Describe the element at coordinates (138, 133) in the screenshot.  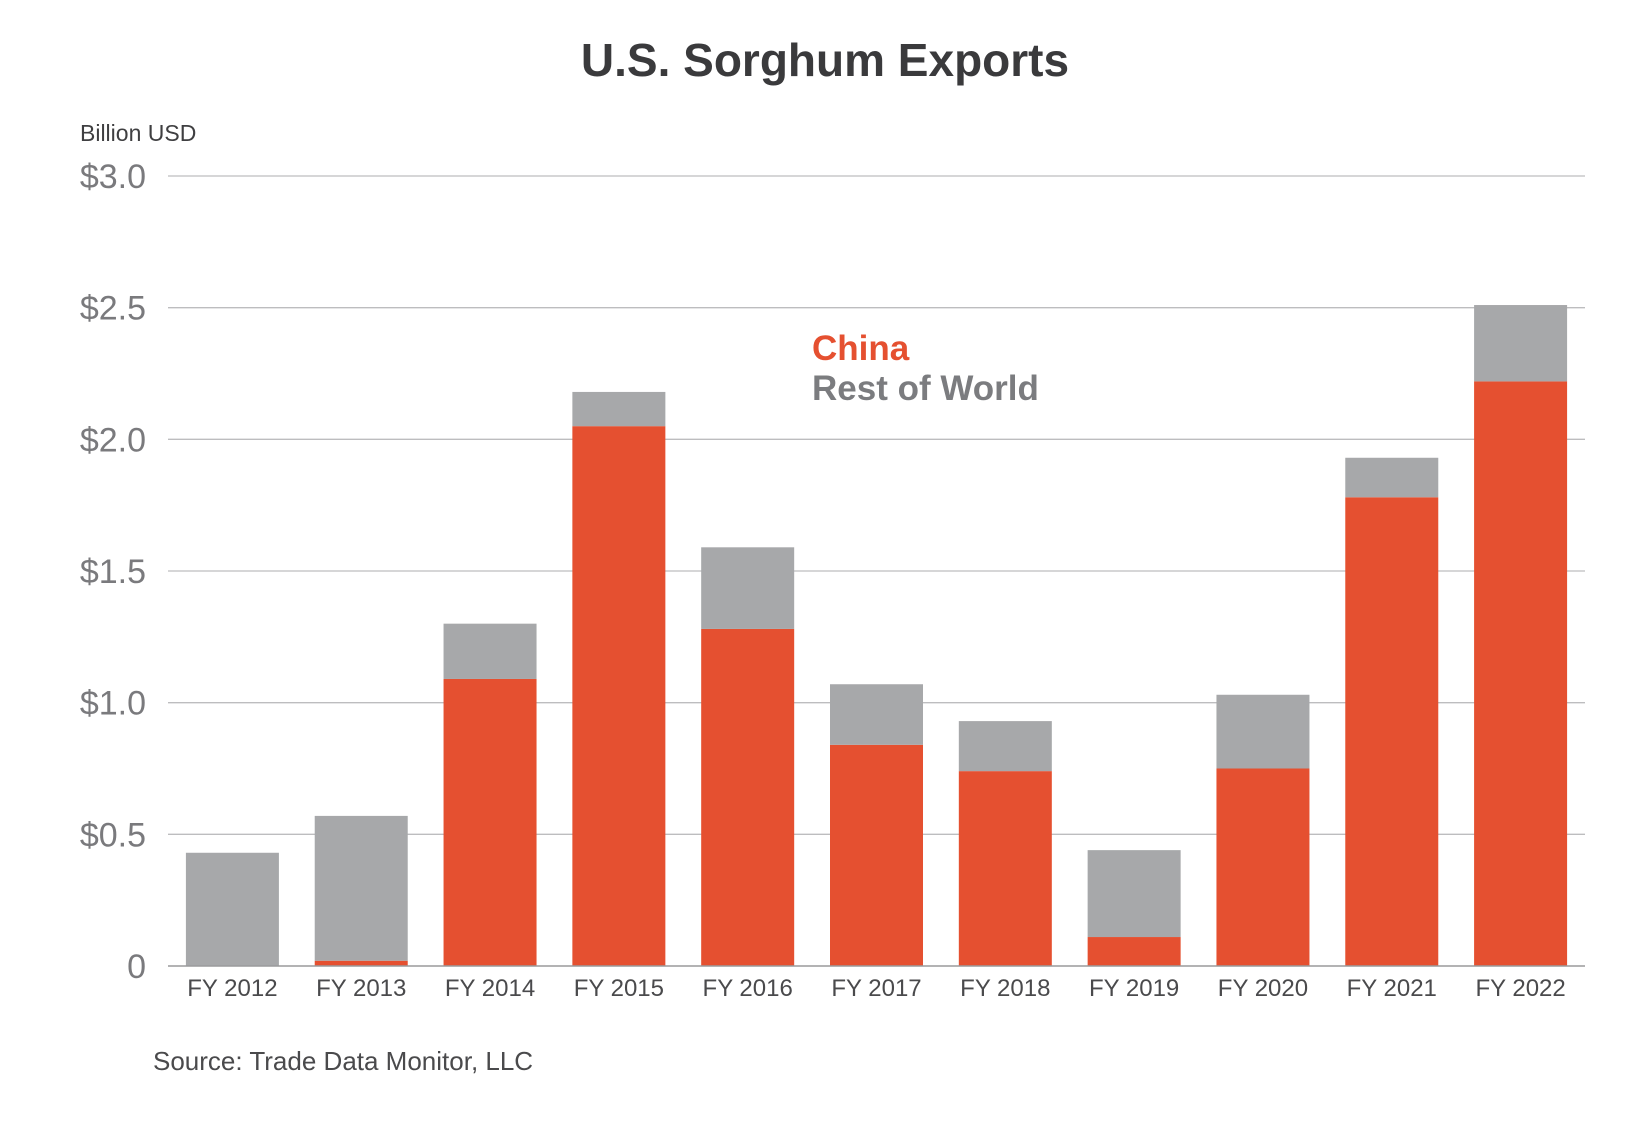
I see `y-axis-unit-label: Billion USD` at that location.